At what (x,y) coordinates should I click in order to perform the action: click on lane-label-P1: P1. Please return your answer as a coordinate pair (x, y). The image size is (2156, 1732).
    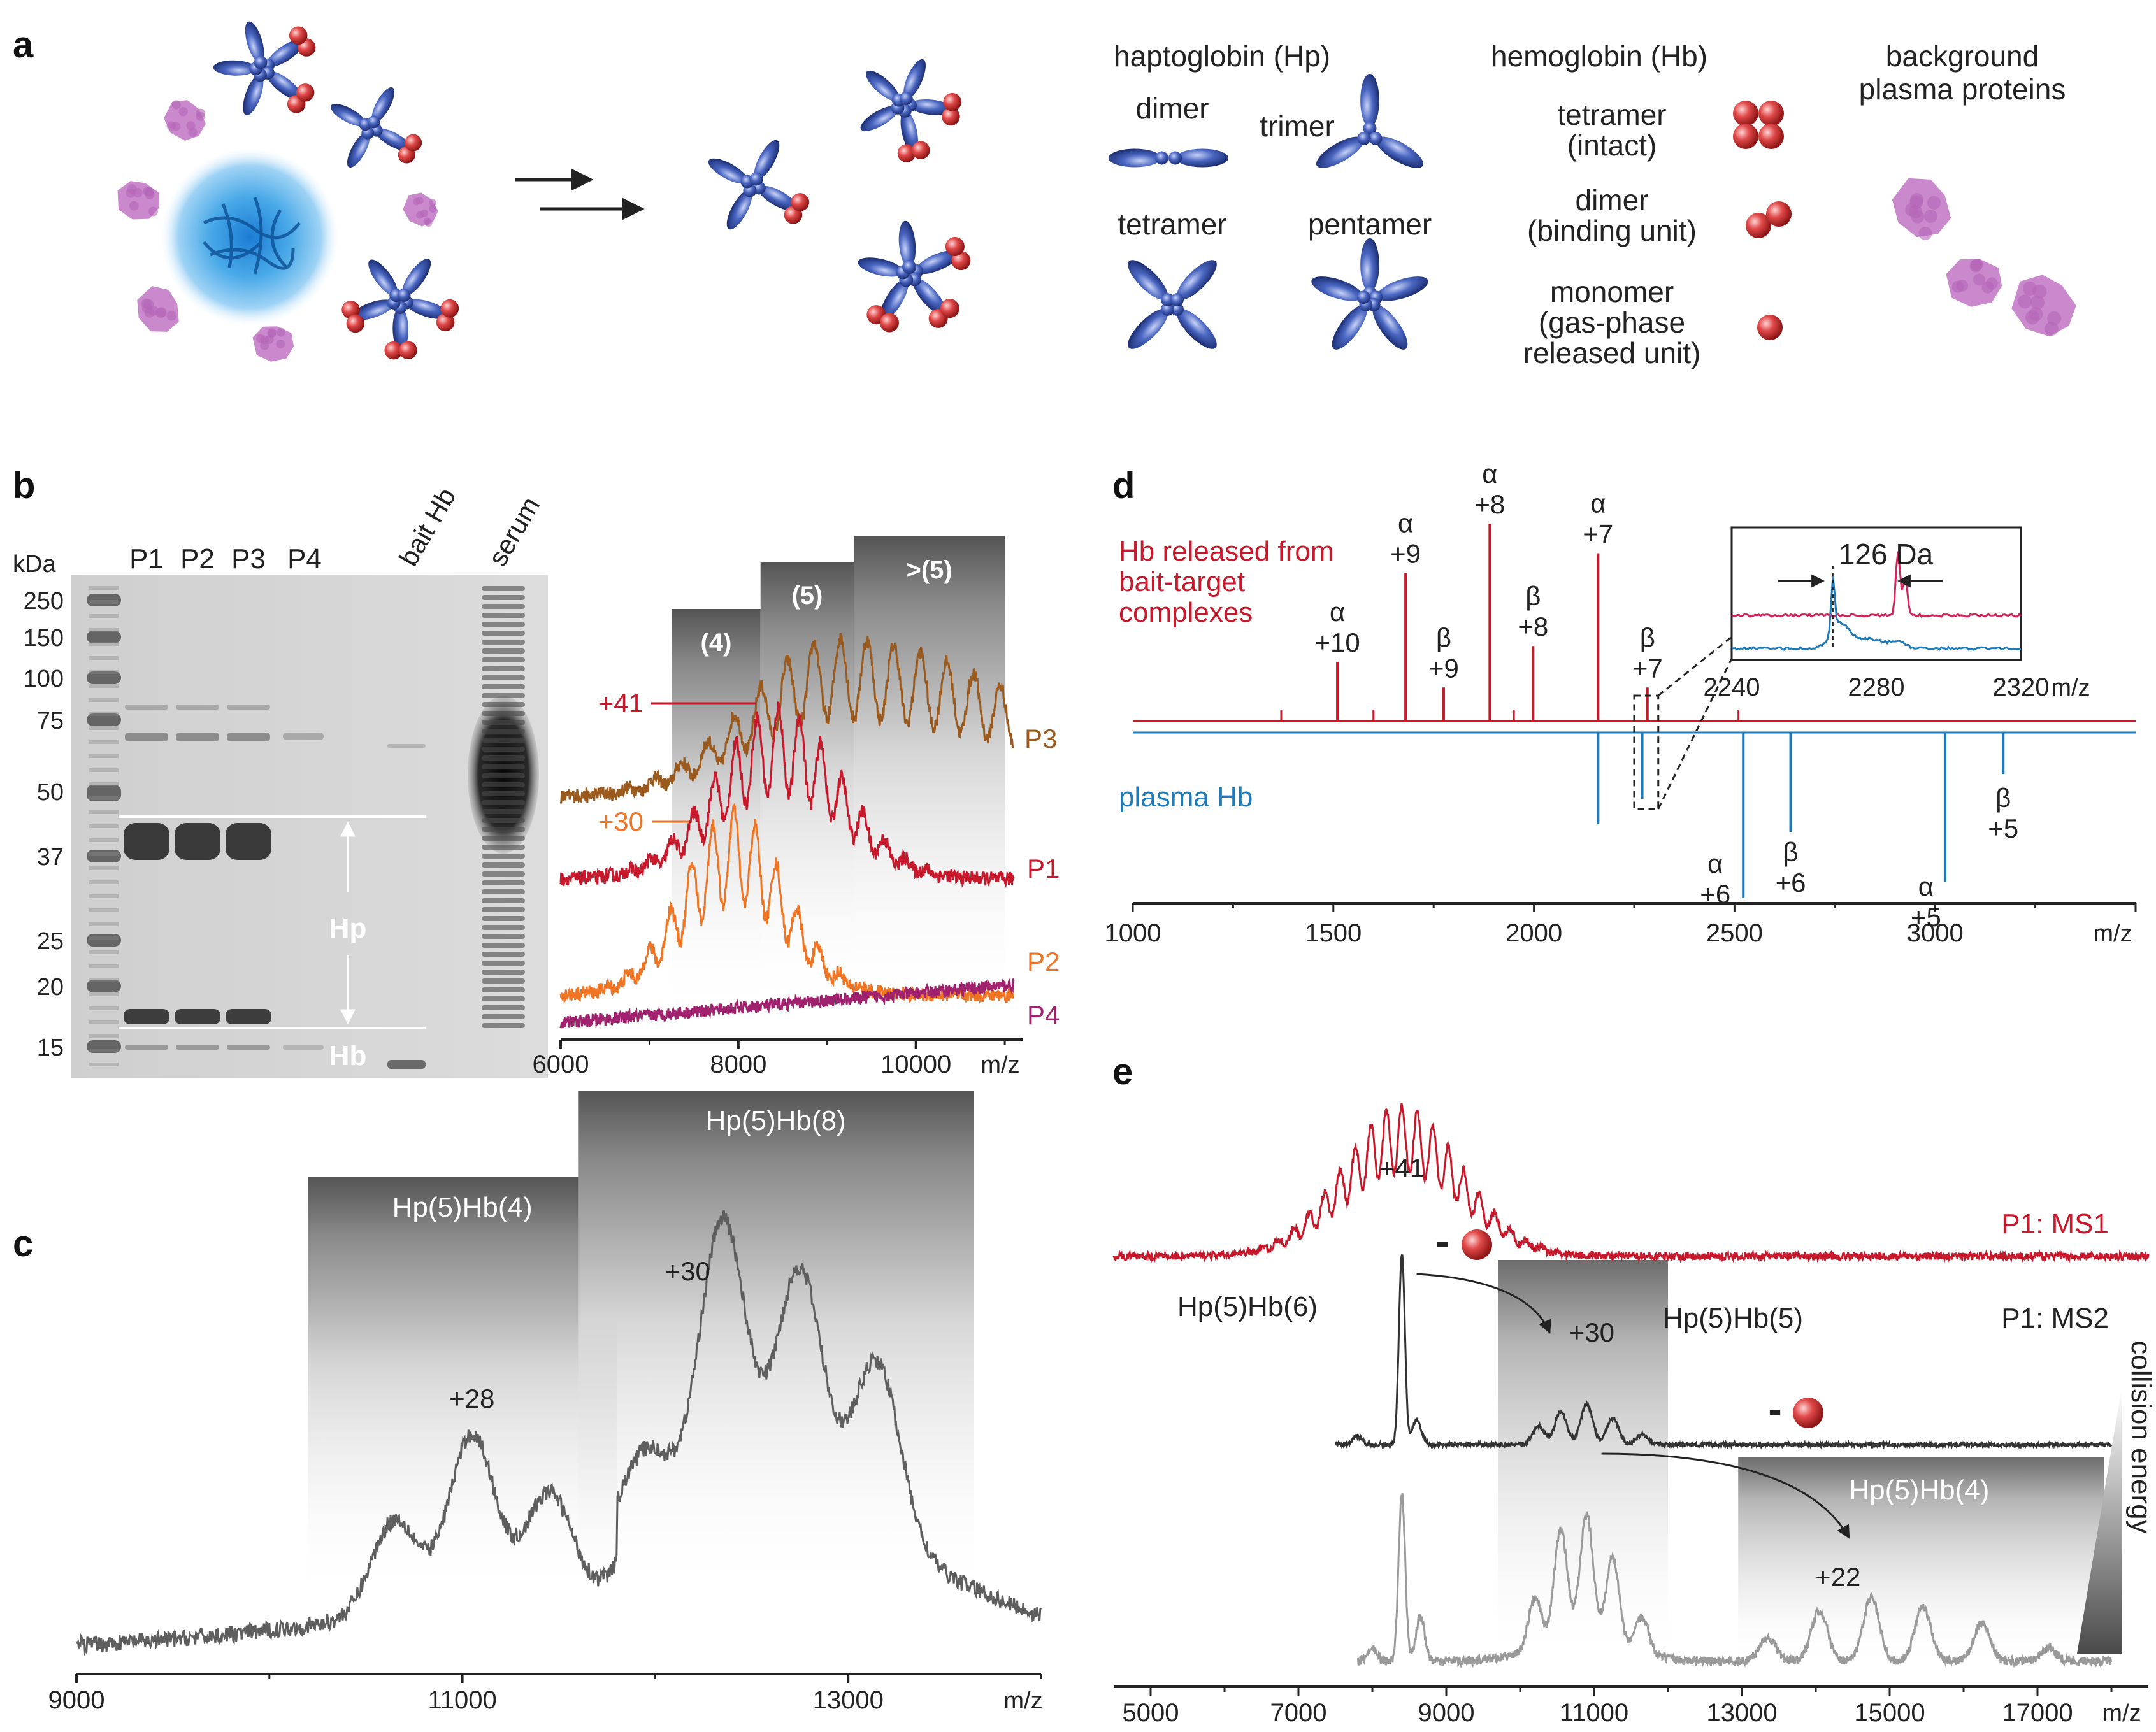
    Looking at the image, I should click on (146, 559).